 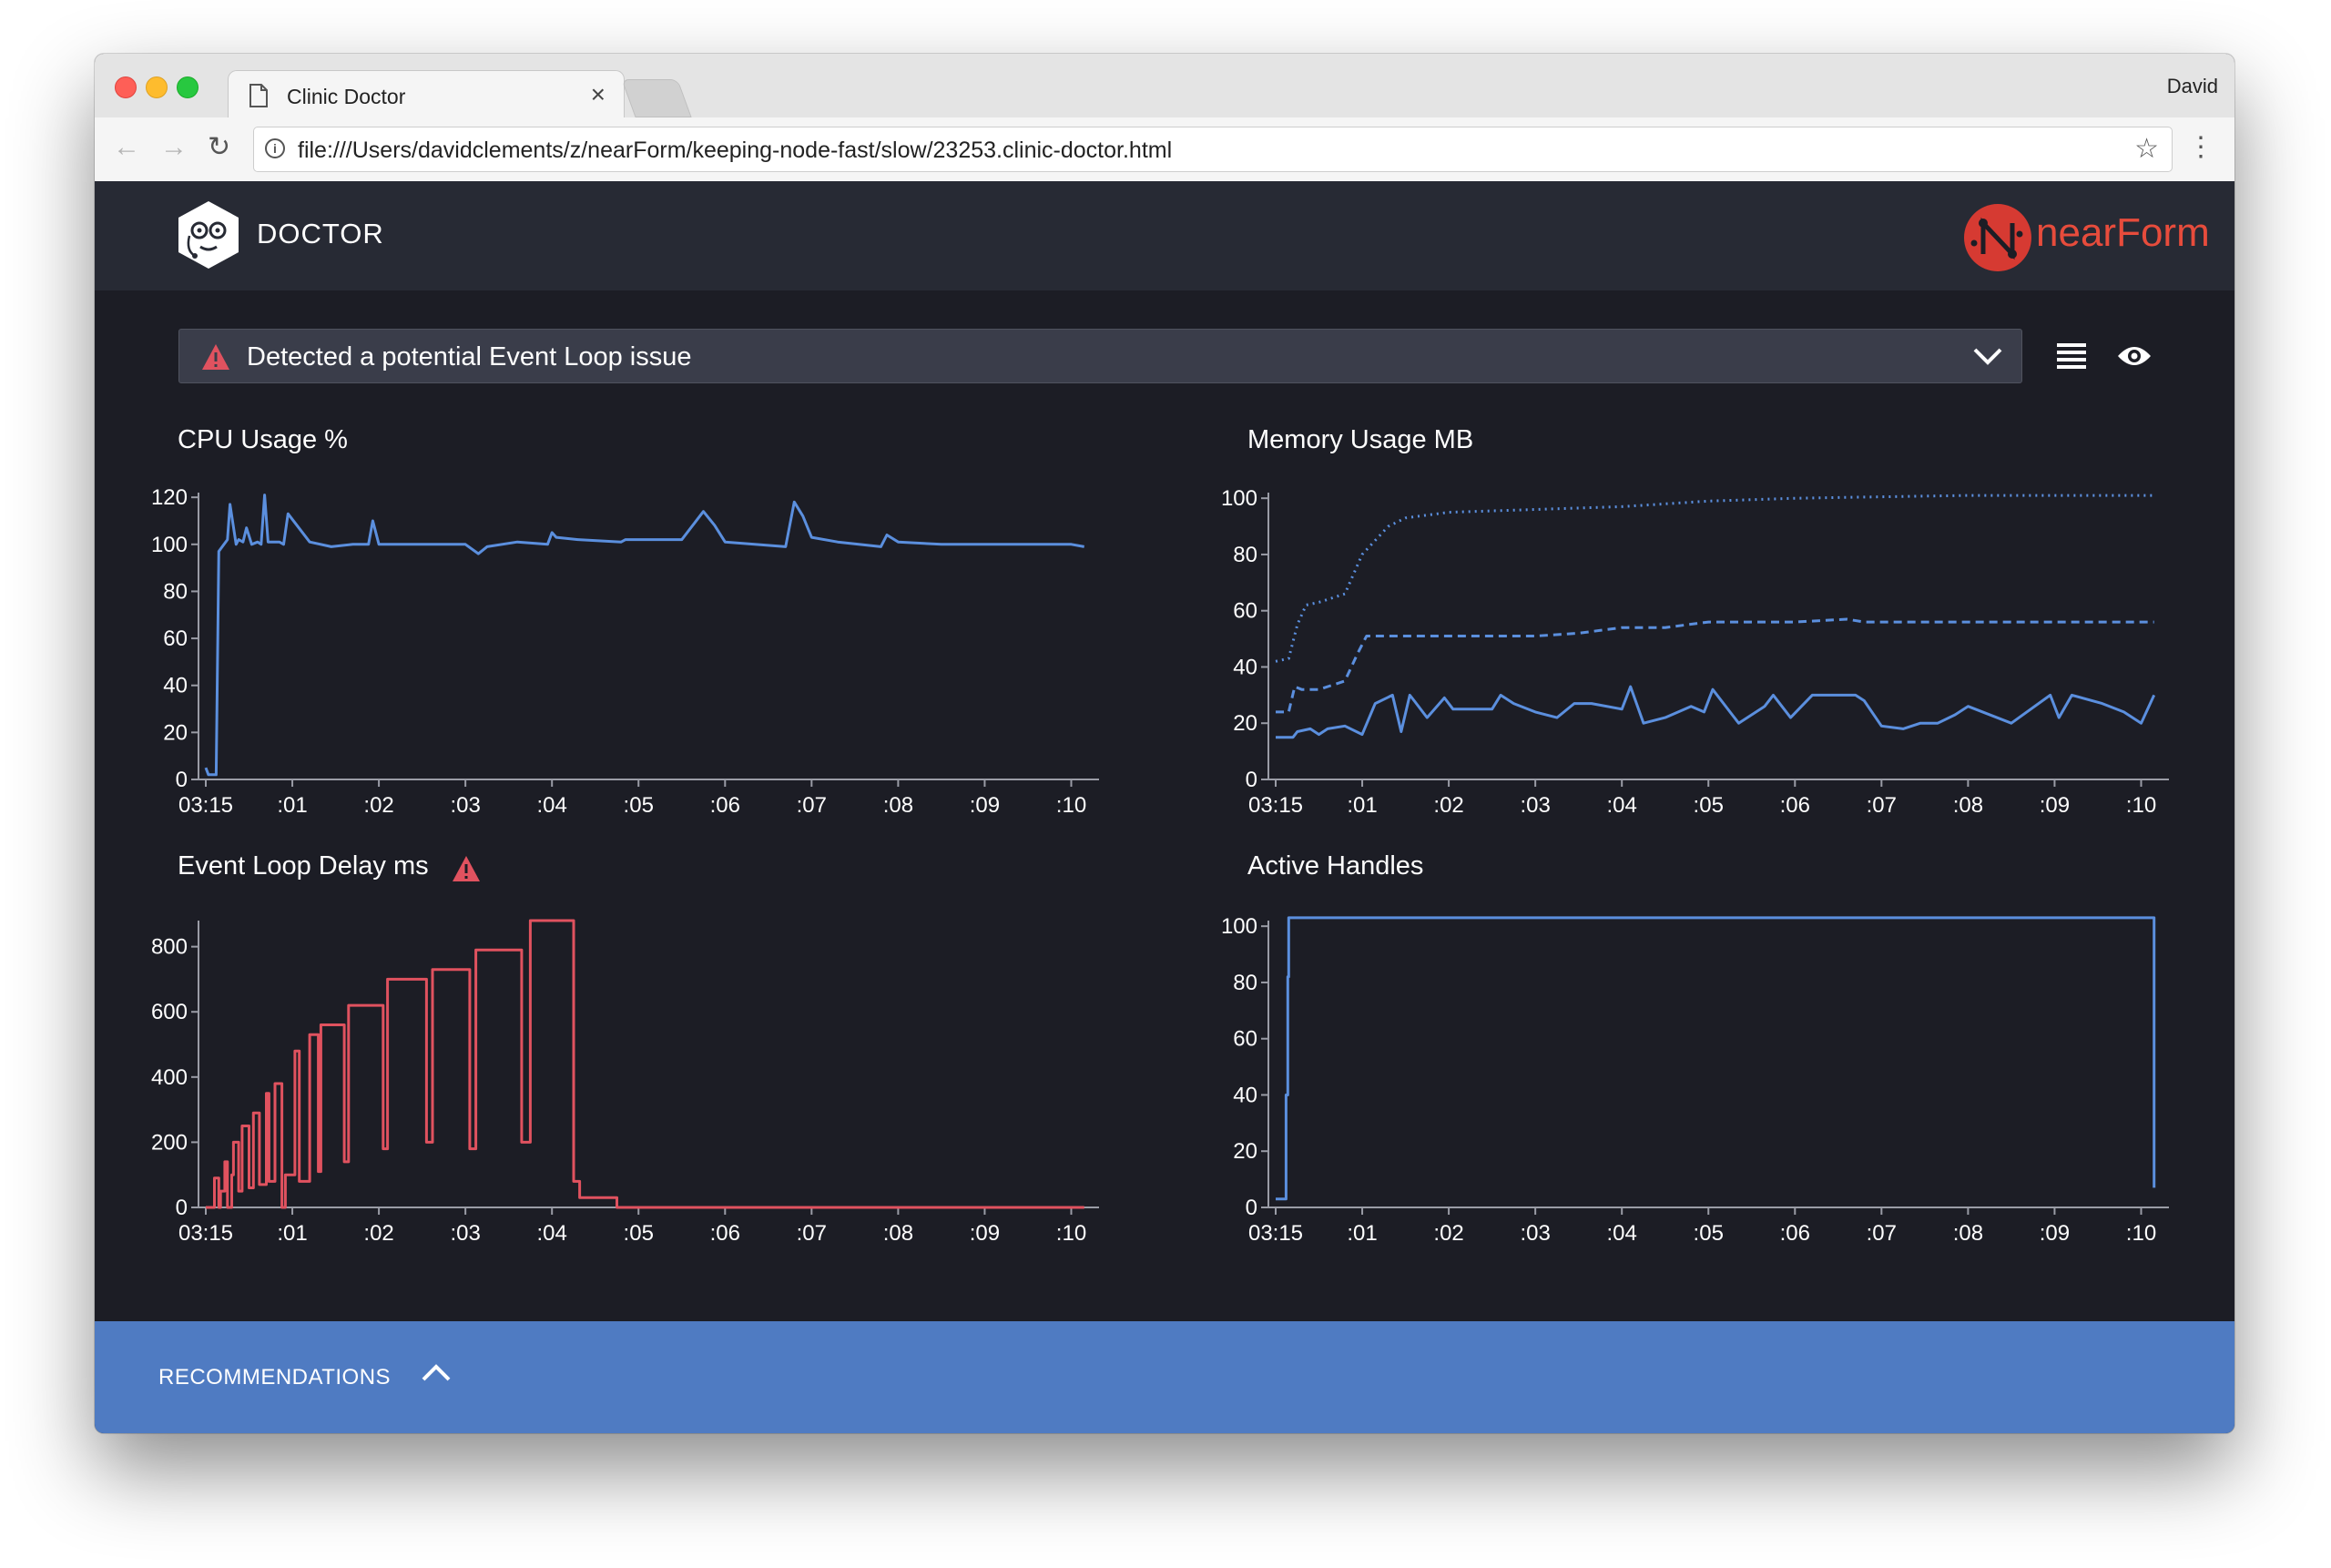 What do you see at coordinates (320, 233) in the screenshot?
I see `app-name: DOCTOR` at bounding box center [320, 233].